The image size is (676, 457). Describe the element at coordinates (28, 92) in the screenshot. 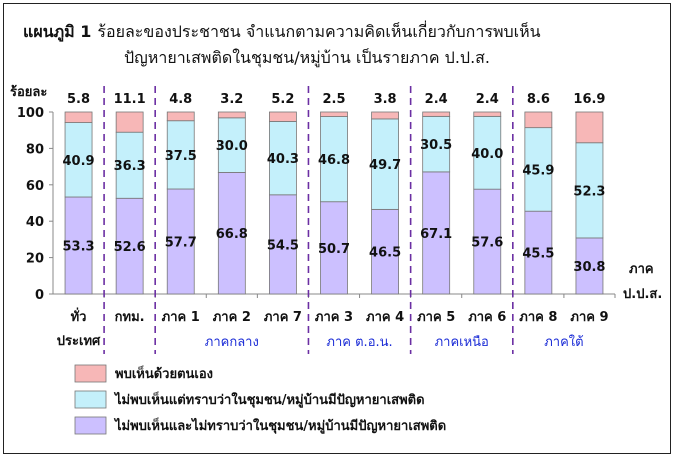

I see `y-axis-label: ร้อยละ` at that location.